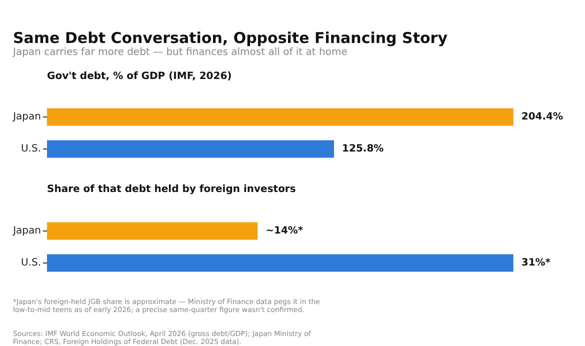 Image resolution: width=585 pixels, height=346 pixels. What do you see at coordinates (542, 117) in the screenshot?
I see `data-label: 204.4%` at bounding box center [542, 117].